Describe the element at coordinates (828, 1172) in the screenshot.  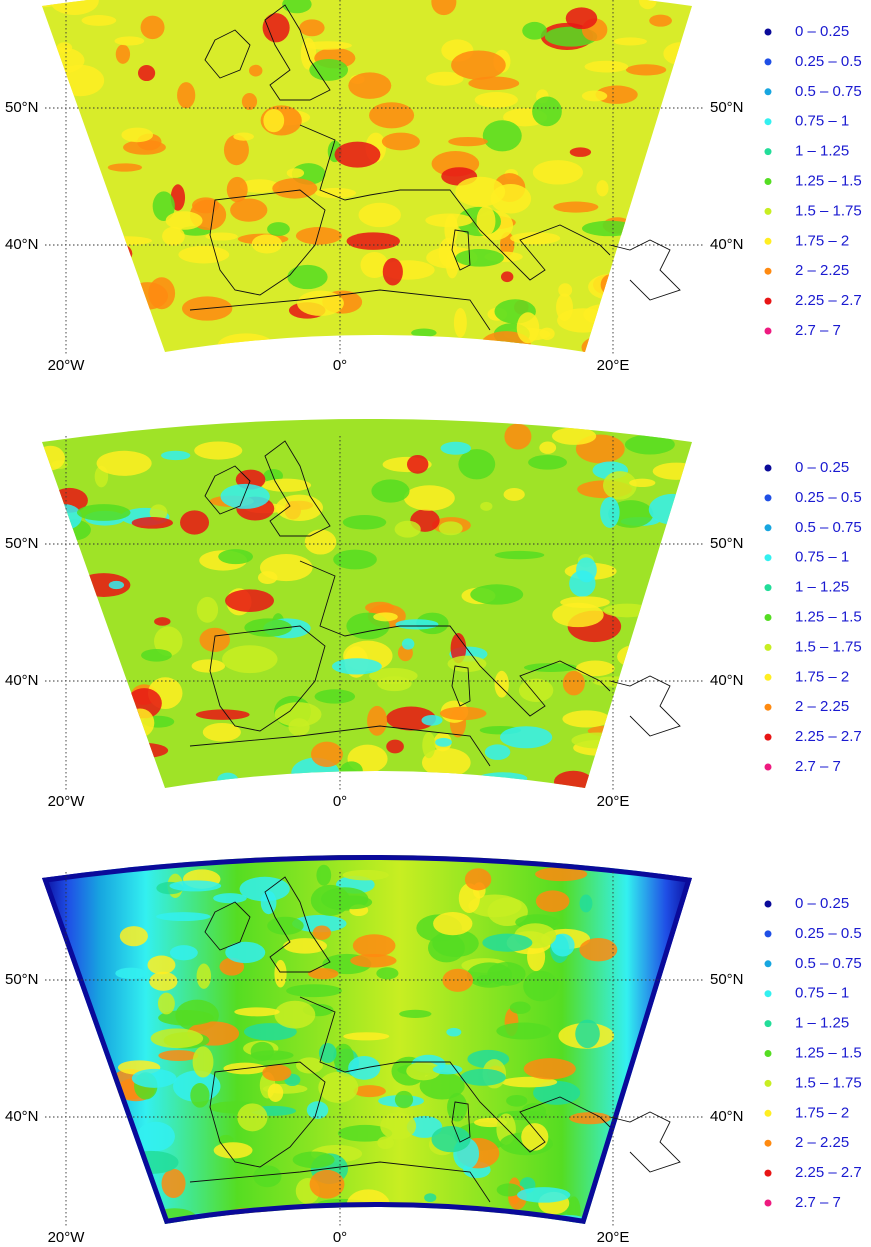
I see `legend-label: 2.25 – 2.7` at that location.